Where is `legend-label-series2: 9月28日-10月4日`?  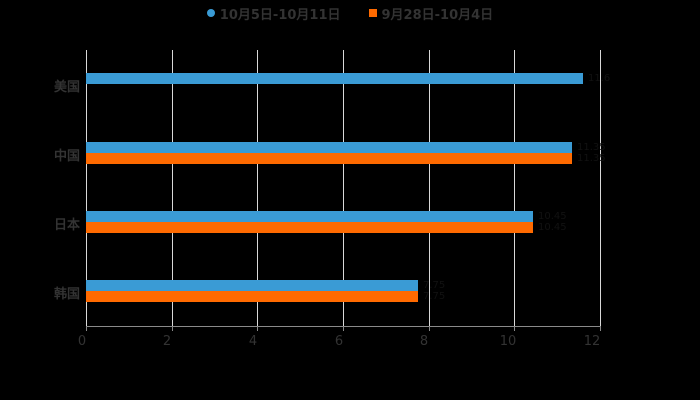
legend-label-series2: 9月28日-10月4日 is located at coordinates (437, 15).